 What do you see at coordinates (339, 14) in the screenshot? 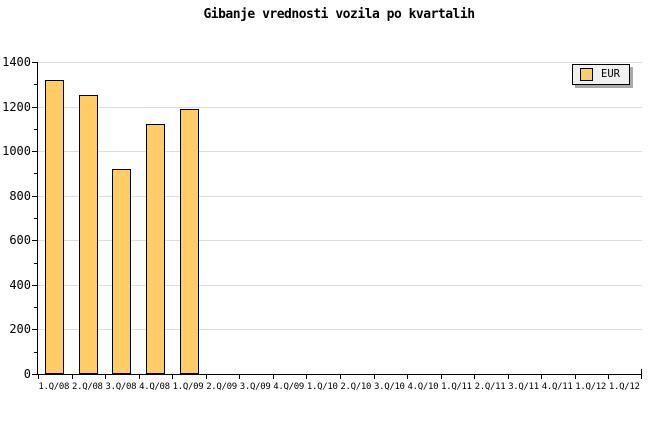
I see `chart-title: Gibanje vrednosti vozila po kvartalih` at bounding box center [339, 14].